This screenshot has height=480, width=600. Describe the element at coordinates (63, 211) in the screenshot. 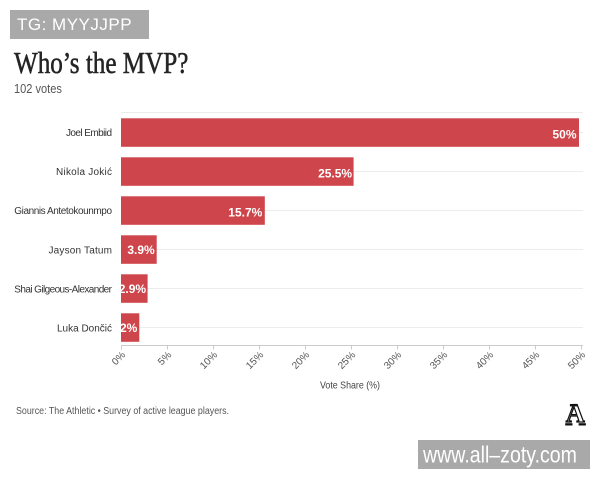

I see `svg-text: Giannis Antetokounmpo` at that location.